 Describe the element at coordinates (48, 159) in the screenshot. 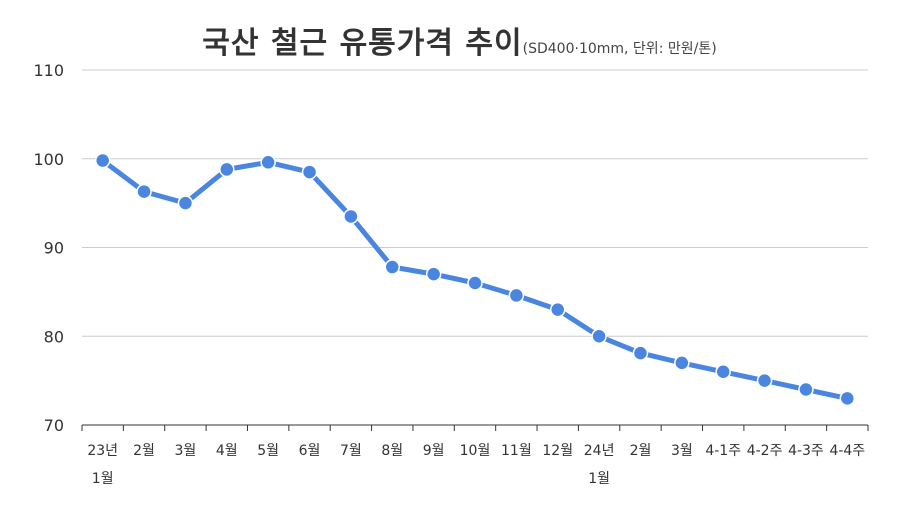

I see `y-tick-label: 100` at that location.